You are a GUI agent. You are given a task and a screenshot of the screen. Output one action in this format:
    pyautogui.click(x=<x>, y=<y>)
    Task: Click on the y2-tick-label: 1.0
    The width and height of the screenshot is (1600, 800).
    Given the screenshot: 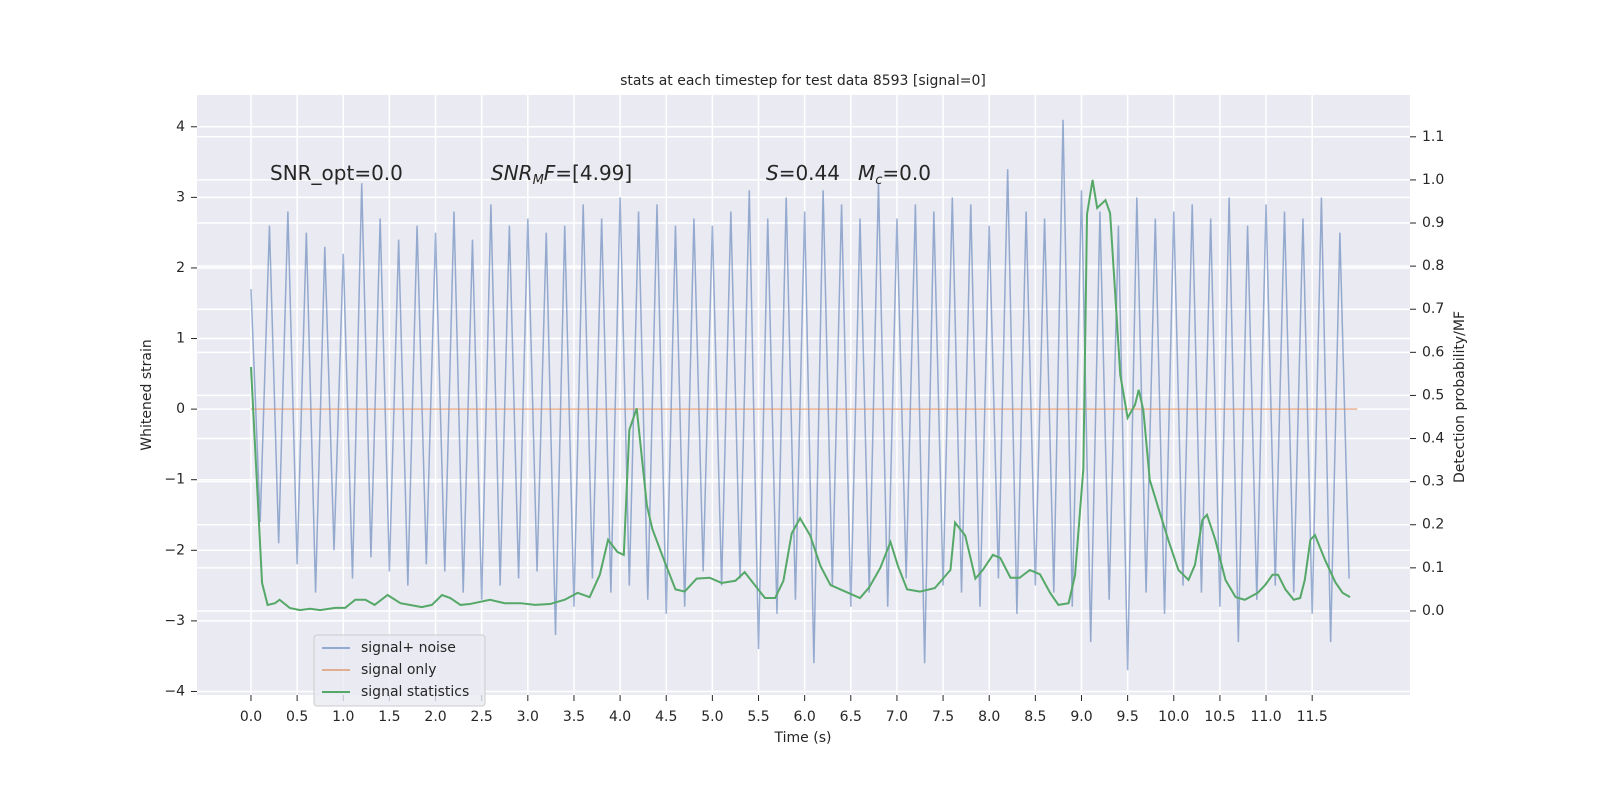 What is the action you would take?
    pyautogui.click(x=1433, y=180)
    